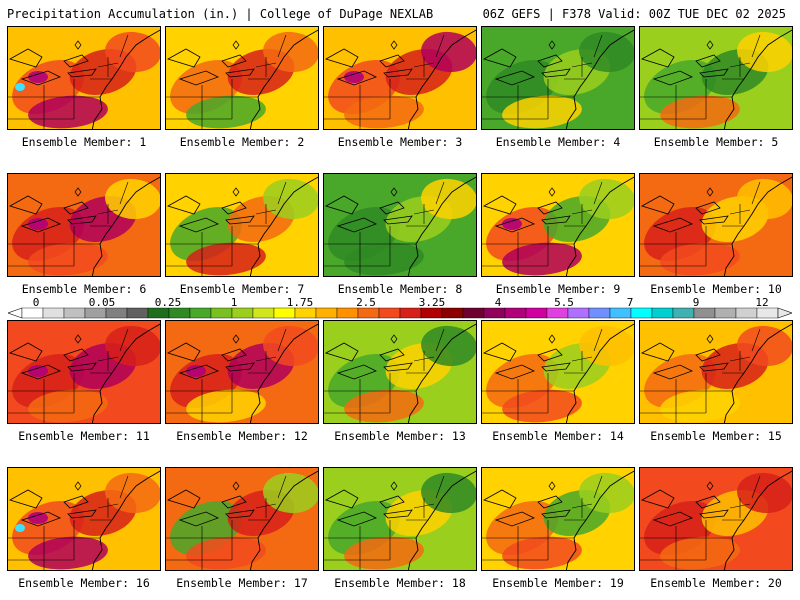 This screenshot has width=800, height=600. What do you see at coordinates (300, 302) in the screenshot?
I see `color-scale-label: 1.75` at bounding box center [300, 302].